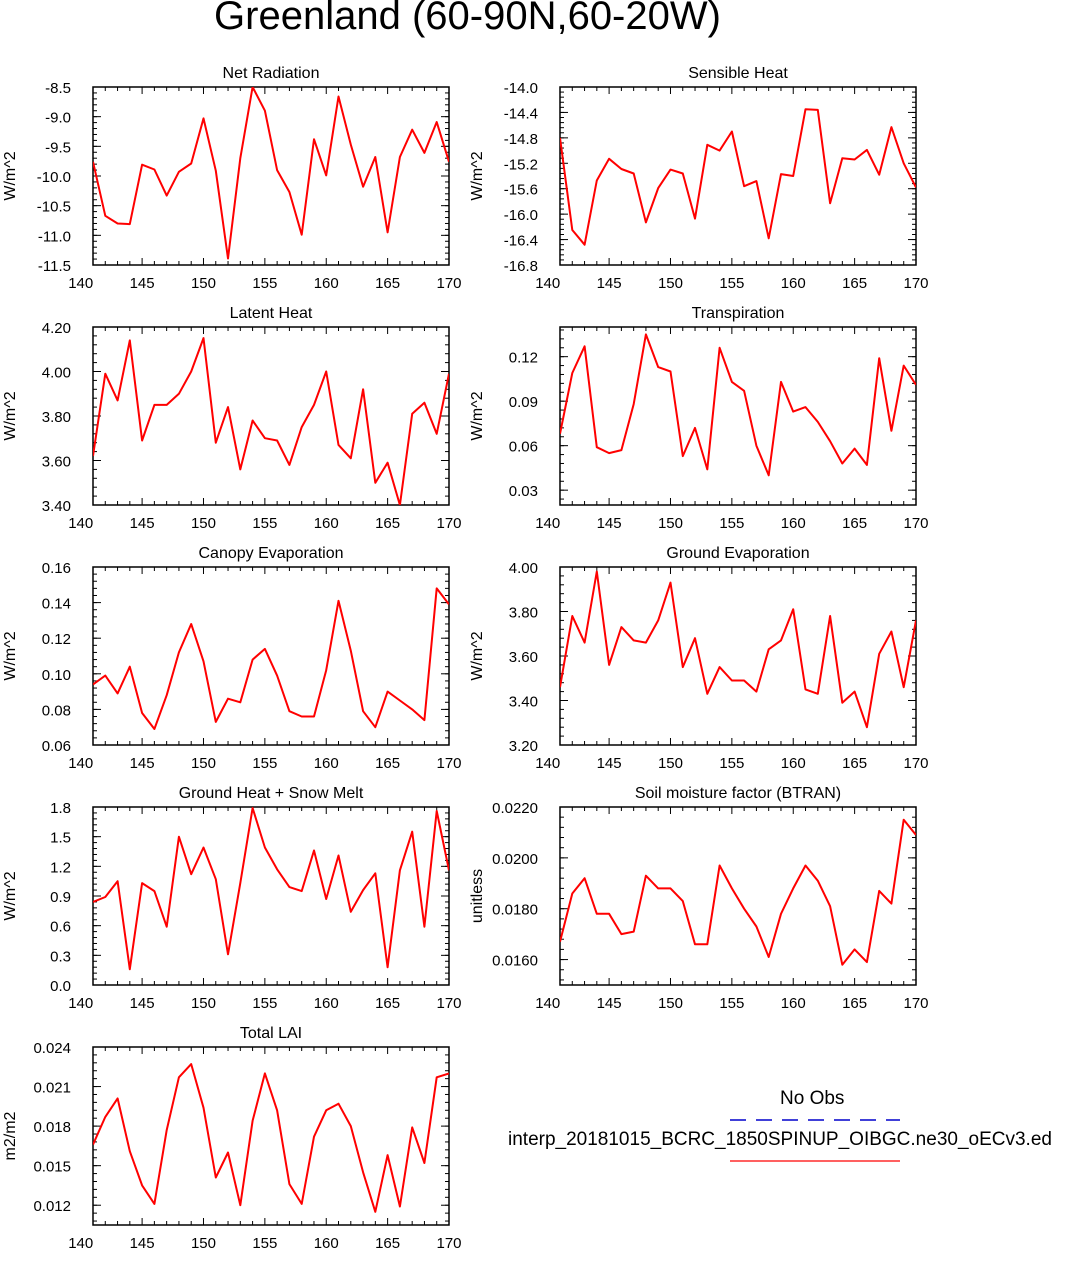 Image resolution: width=1077 pixels, height=1261 pixels. What do you see at coordinates (523, 613) in the screenshot?
I see `y-tick-label: 3.80` at bounding box center [523, 613].